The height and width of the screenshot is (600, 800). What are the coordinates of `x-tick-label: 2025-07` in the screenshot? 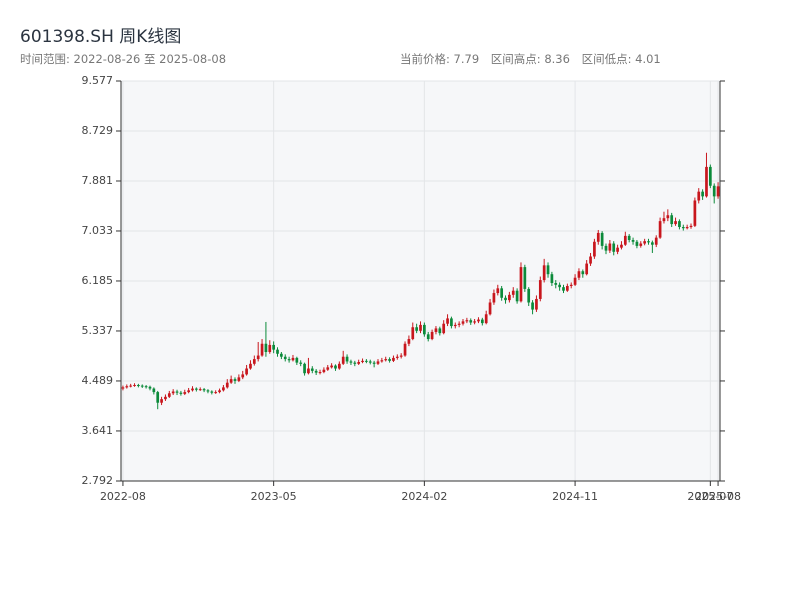 It's located at (710, 496).